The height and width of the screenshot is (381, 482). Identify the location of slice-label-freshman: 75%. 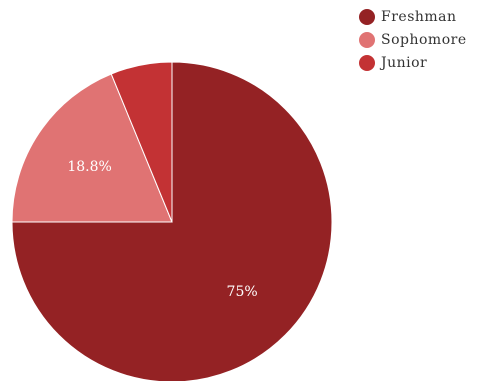
(242, 292).